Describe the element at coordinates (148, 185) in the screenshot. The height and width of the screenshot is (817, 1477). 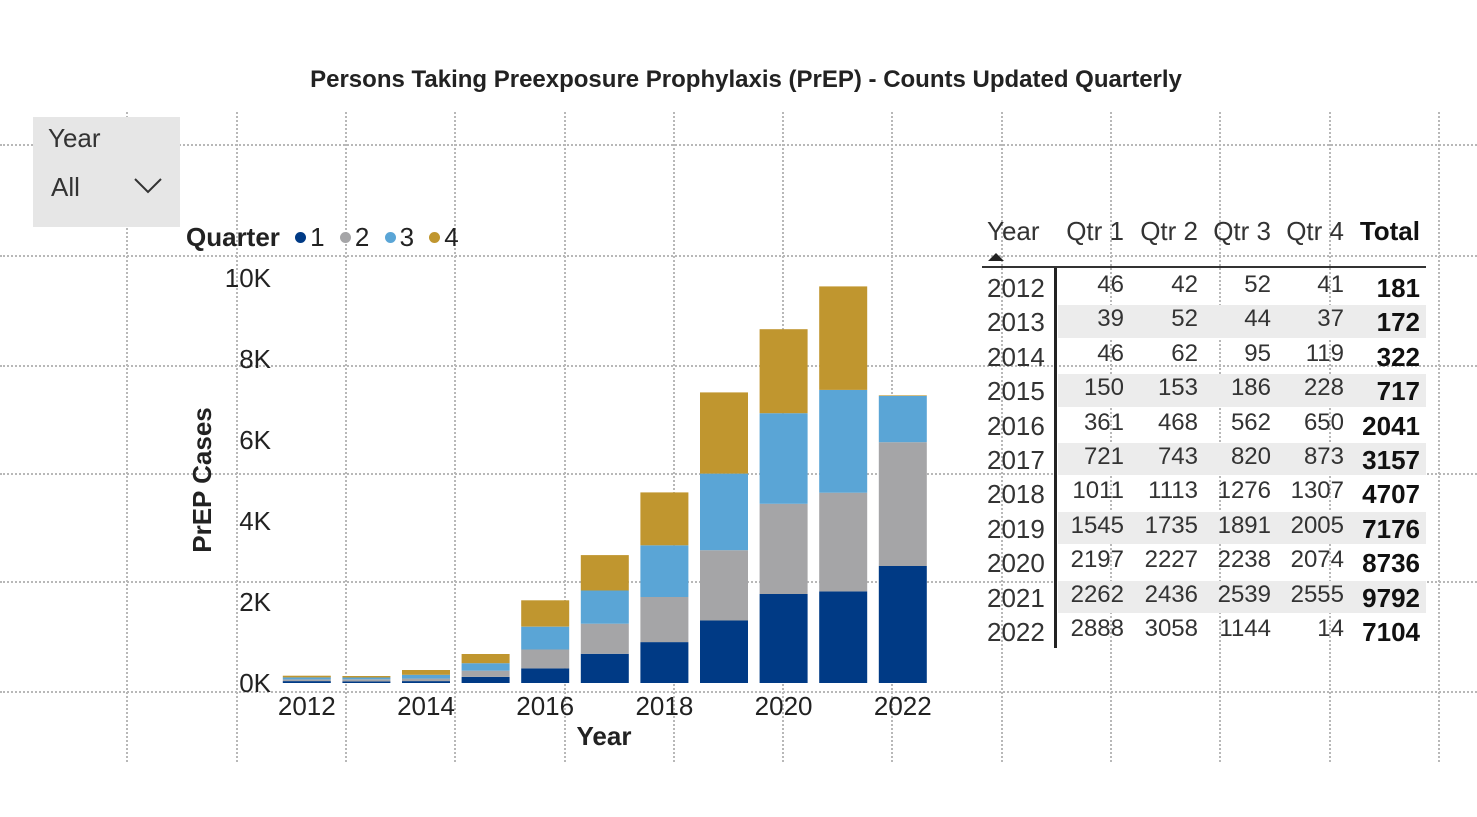
I see `chevron-down-icon` at that location.